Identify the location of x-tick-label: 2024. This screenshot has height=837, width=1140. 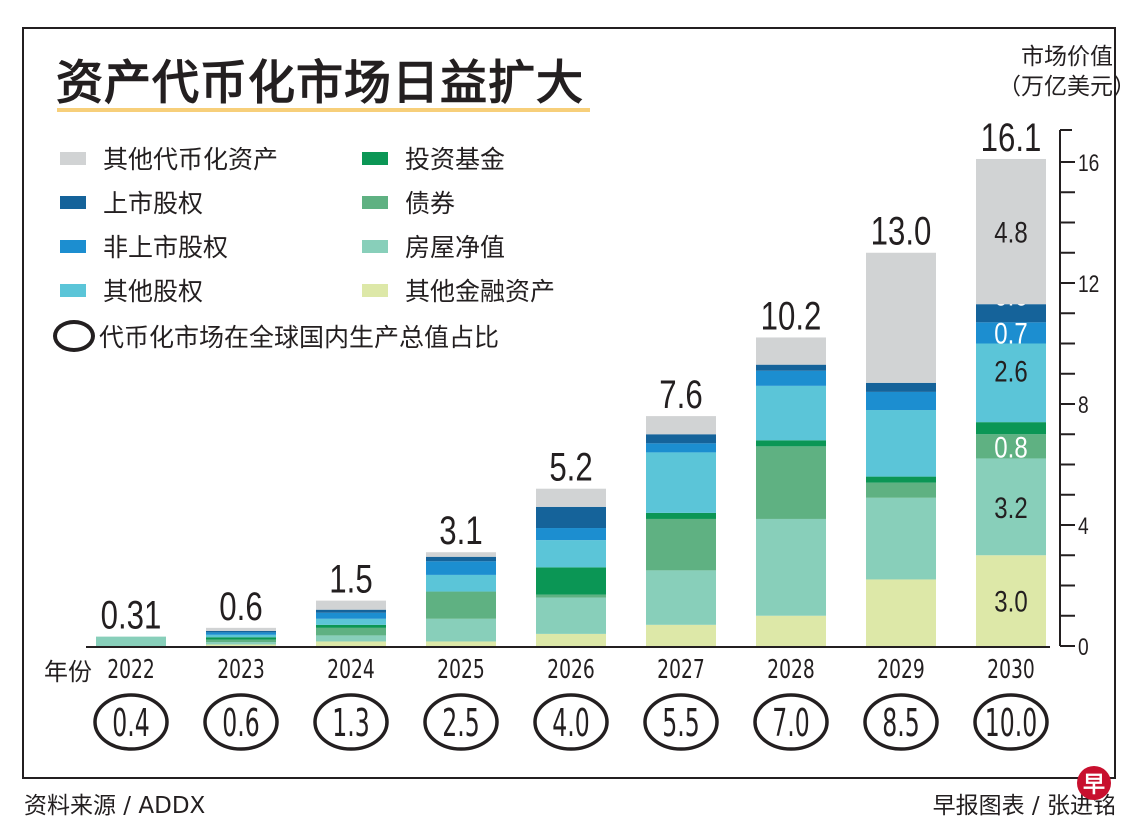
(351, 670).